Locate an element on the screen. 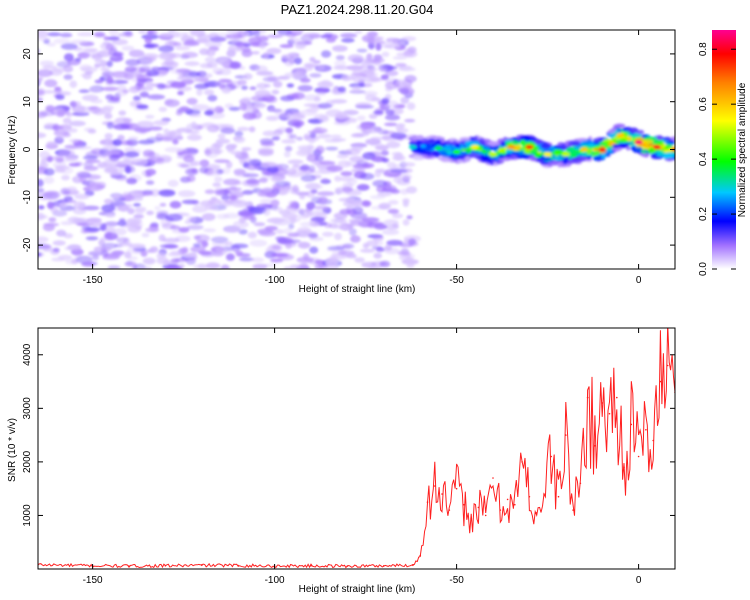 Image resolution: width=750 pixels, height=600 pixels. spectrogram-y-tick-label: -20 is located at coordinates (27, 244).